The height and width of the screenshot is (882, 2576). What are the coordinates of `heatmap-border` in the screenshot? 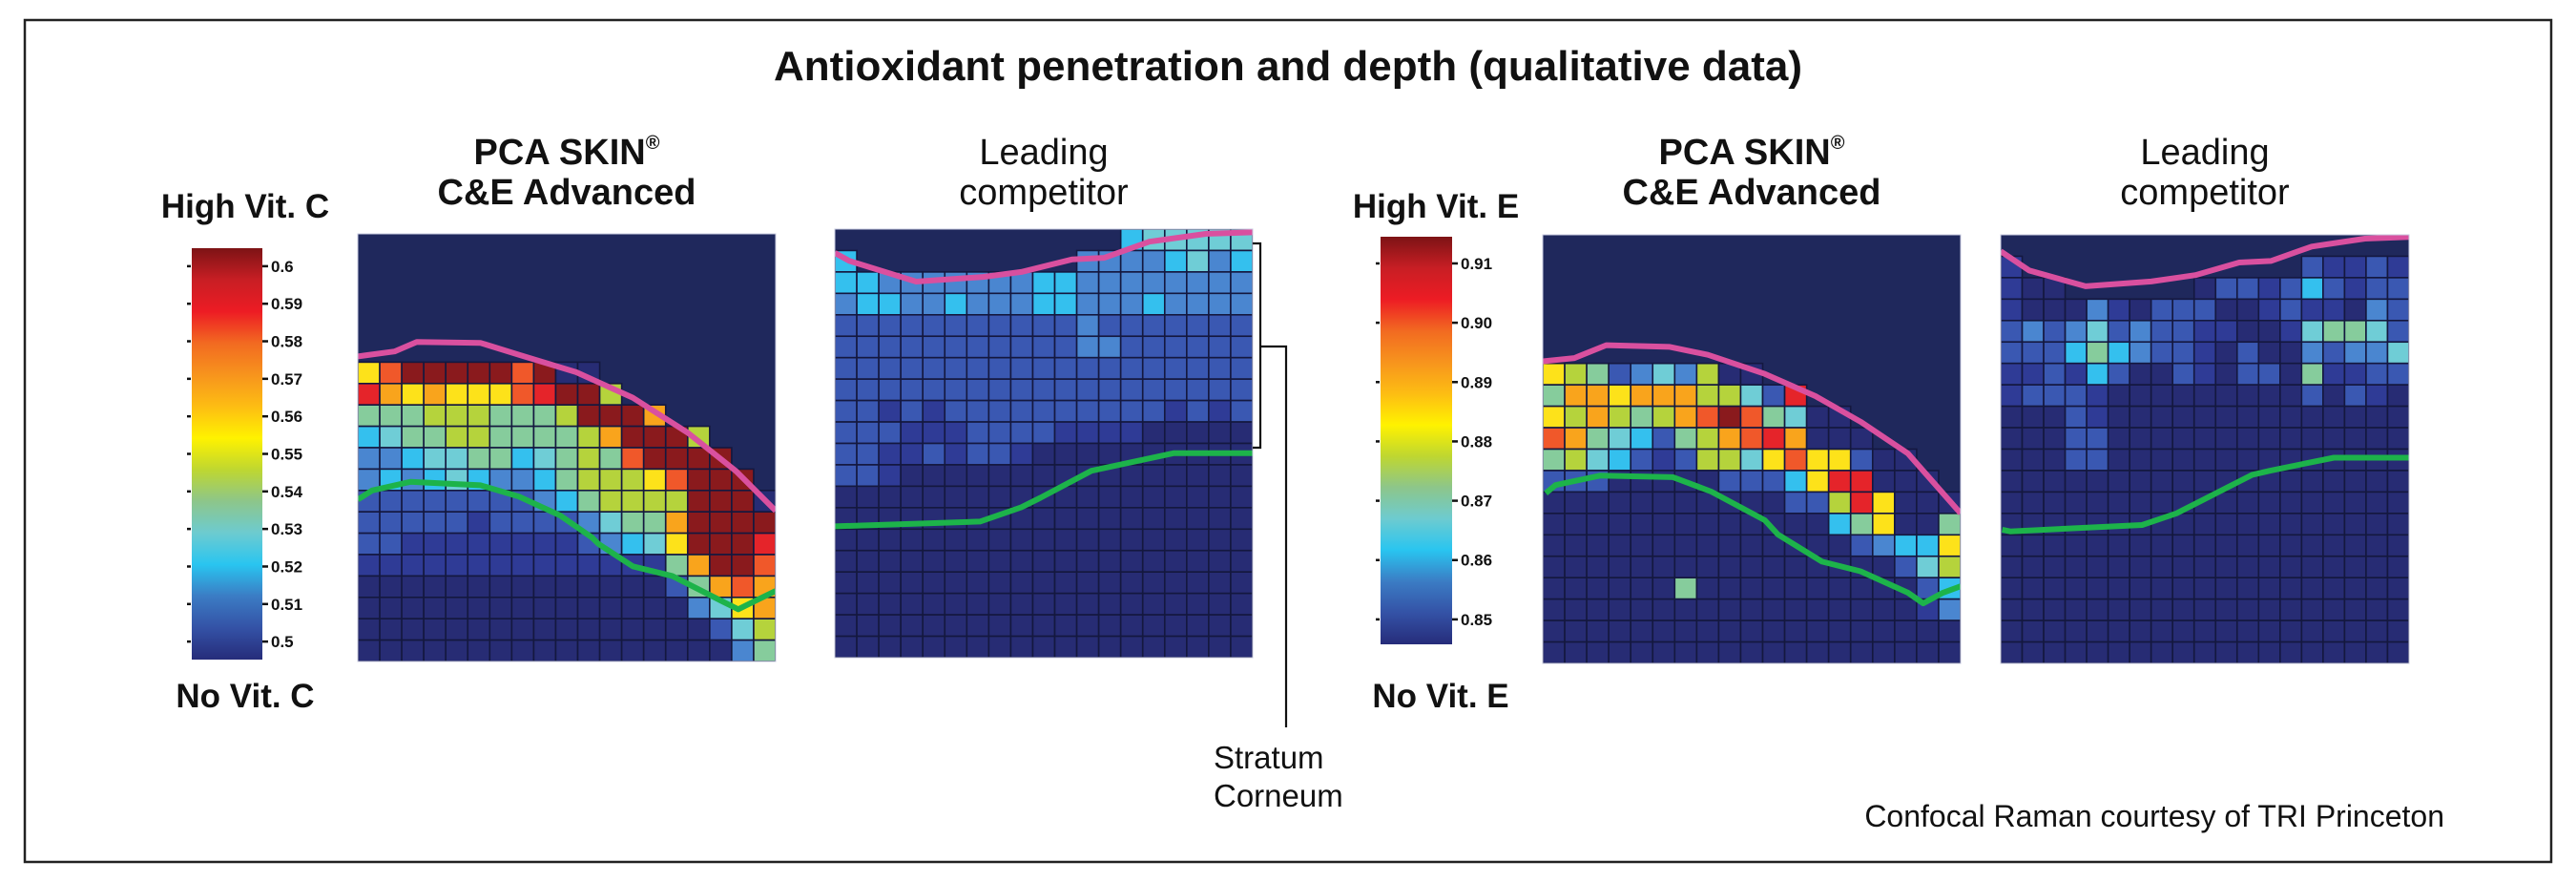 It's located at (1044, 444).